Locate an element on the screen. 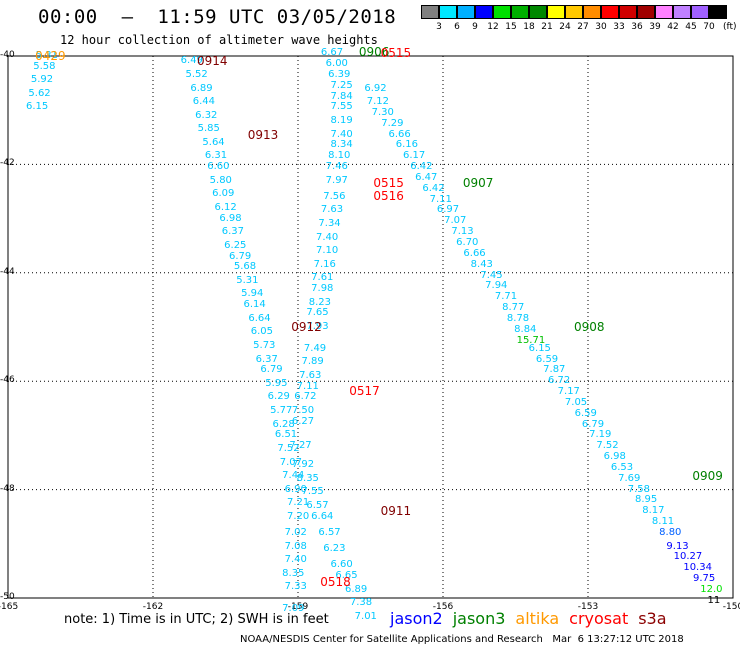 The image size is (740, 650). wave-height-value: 7.08 is located at coordinates (295, 546).